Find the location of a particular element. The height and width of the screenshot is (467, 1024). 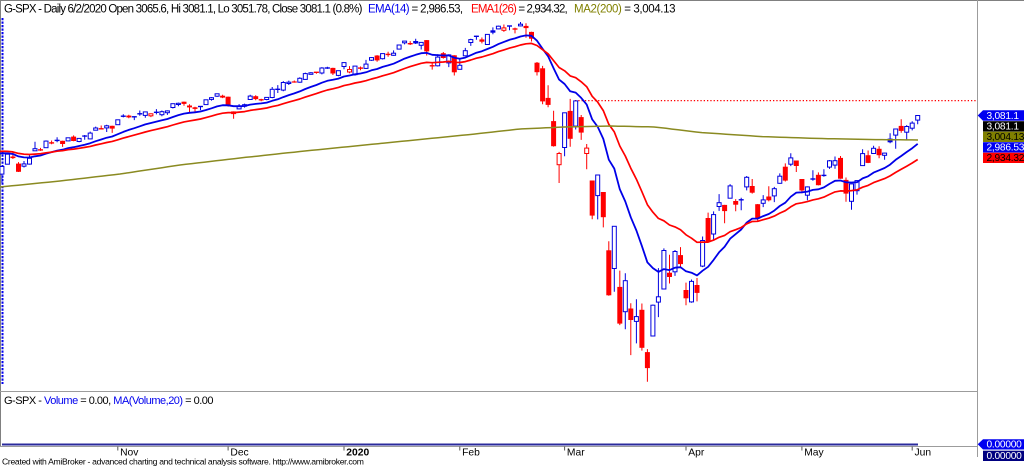

svg-text: Apr is located at coordinates (696, 453).